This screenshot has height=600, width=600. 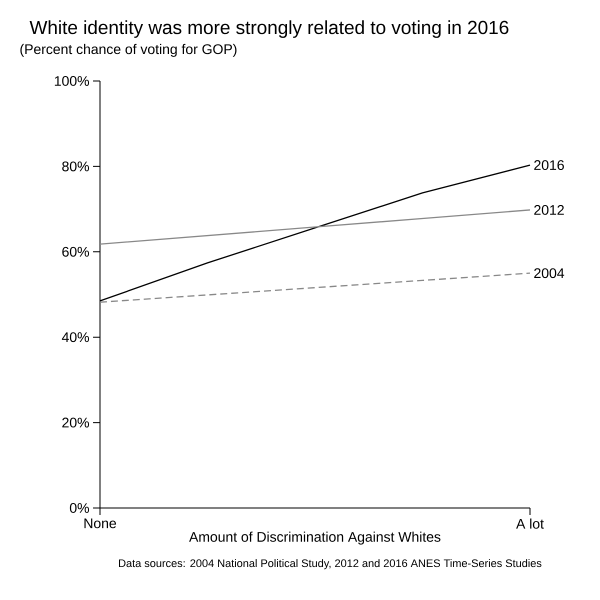 I want to click on text: Data sources: 2004 National Political Study, 2012 and 2016 ANES Time-Series Studies, so click(x=330, y=564).